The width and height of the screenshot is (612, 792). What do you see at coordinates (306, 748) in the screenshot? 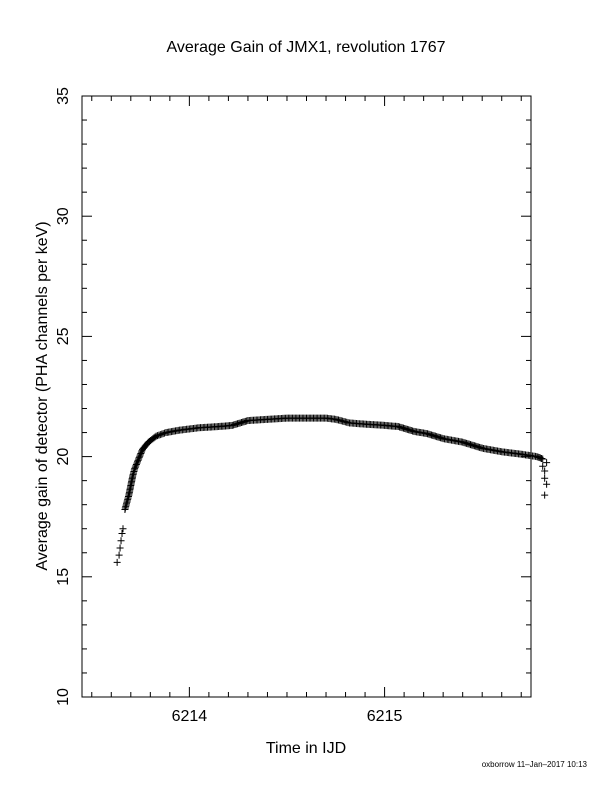
I see `x-axis-label: Time in IJD` at bounding box center [306, 748].